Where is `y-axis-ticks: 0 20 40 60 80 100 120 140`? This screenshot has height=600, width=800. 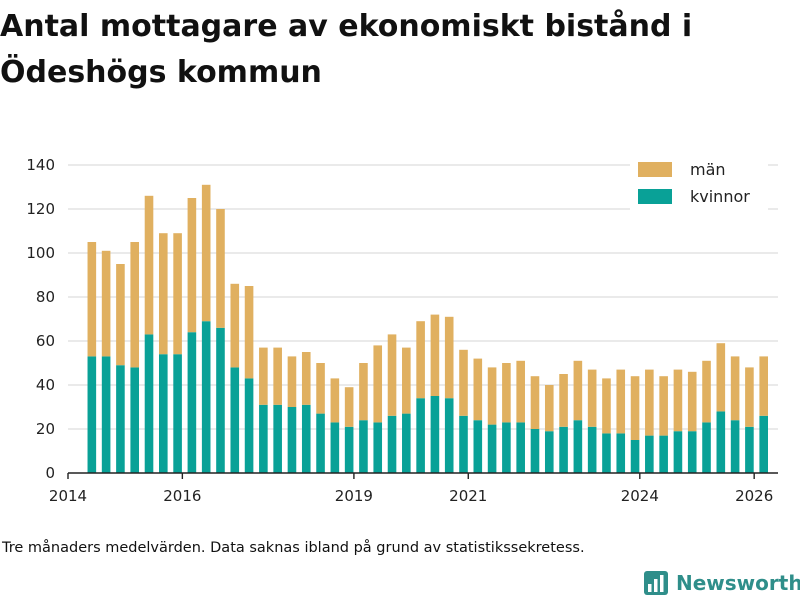 y-axis-ticks: 0 20 40 60 80 100 120 140 is located at coordinates (40, 319).